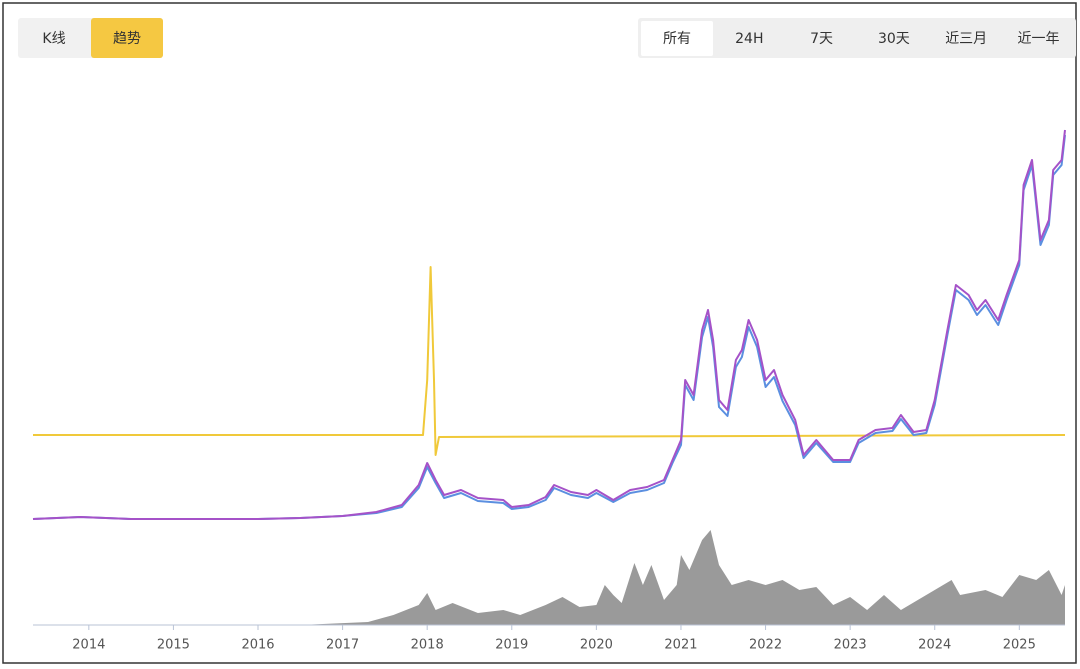  Describe the element at coordinates (680, 645) in the screenshot. I see `x-tick-label: 2021` at that location.